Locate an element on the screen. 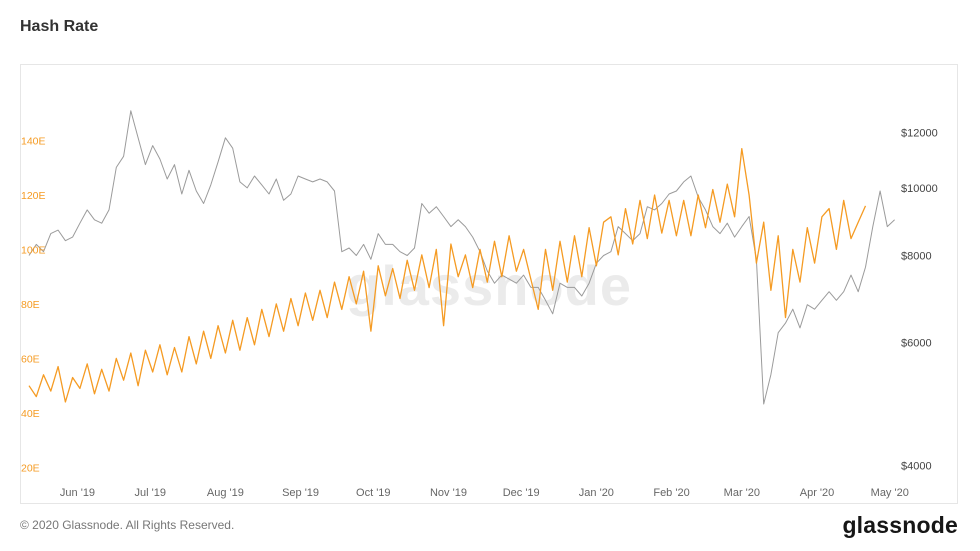  axis-tick-label: $12000 is located at coordinates (919, 134).